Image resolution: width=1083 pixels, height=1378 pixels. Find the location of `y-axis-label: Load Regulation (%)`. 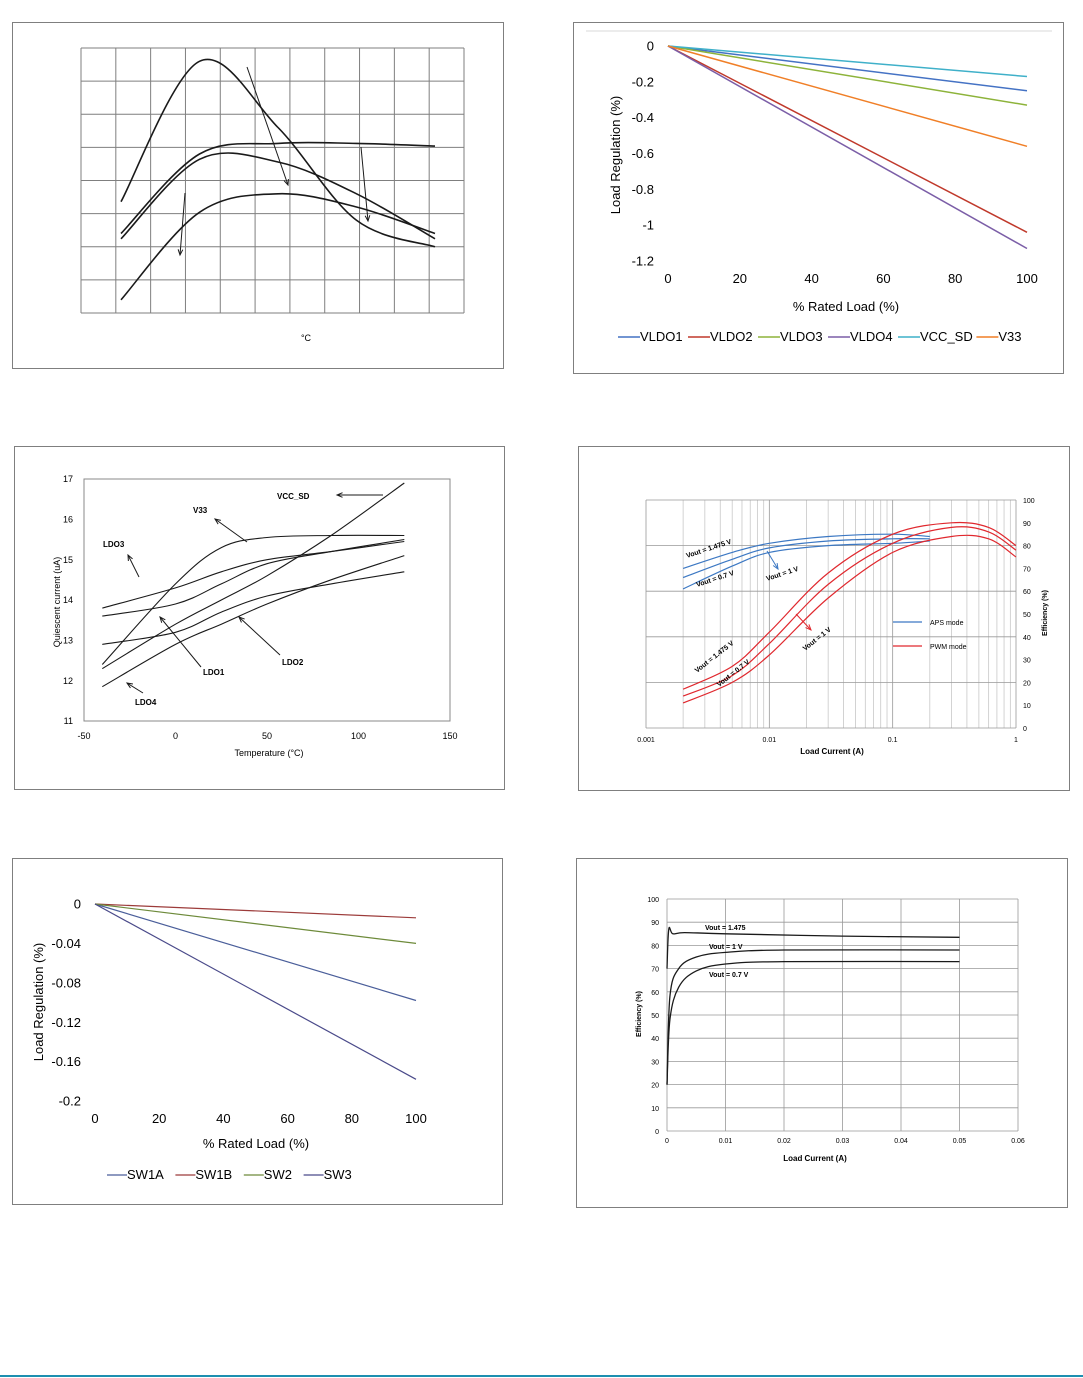

y-axis-label: Load Regulation (%) is located at coordinates (38, 1002).